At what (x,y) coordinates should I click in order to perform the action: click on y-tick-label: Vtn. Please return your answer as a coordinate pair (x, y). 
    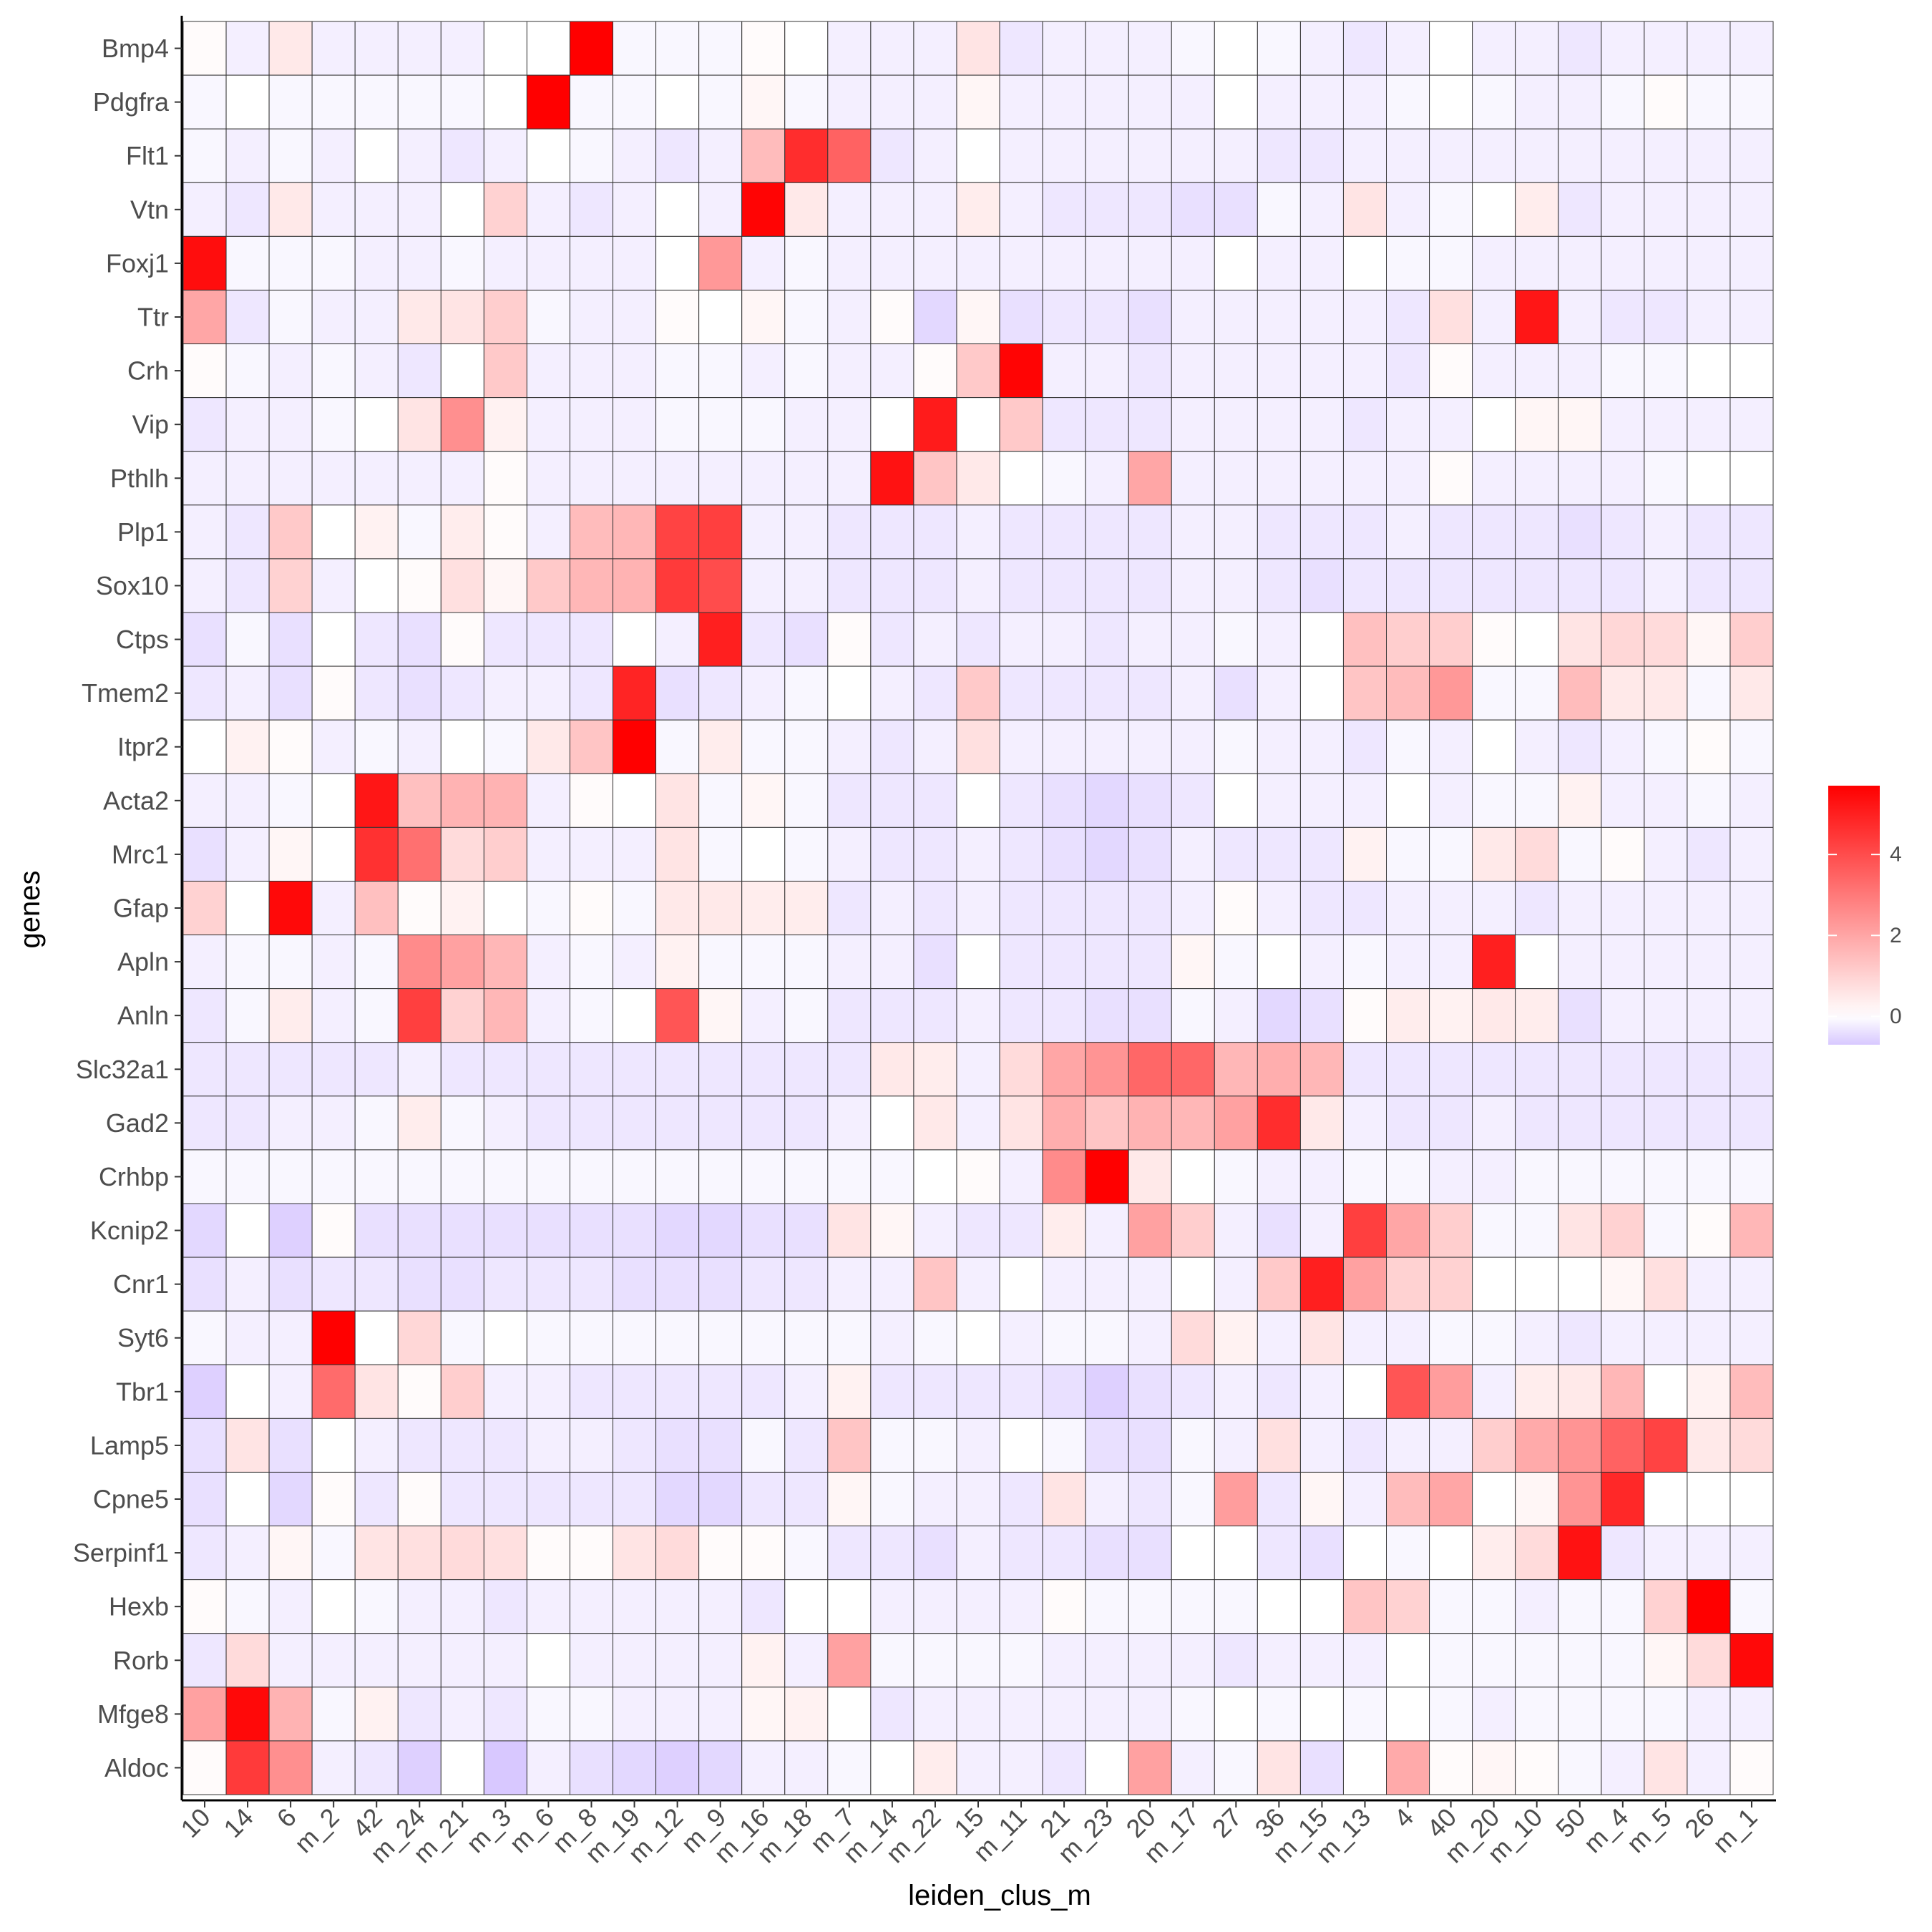
    Looking at the image, I should click on (149, 209).